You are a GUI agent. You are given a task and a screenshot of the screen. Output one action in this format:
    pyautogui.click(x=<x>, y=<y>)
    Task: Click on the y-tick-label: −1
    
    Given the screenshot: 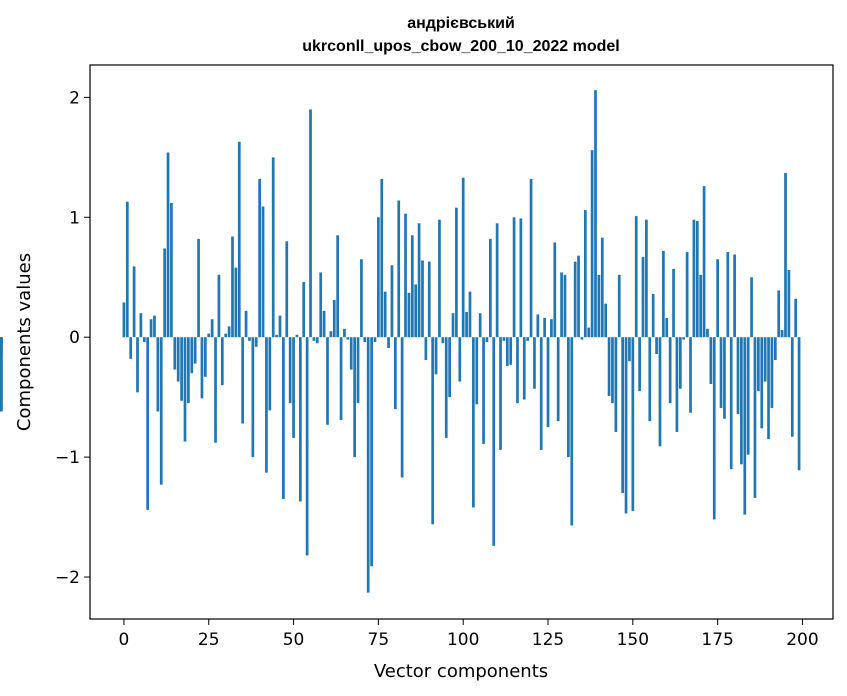 What is the action you would take?
    pyautogui.click(x=67, y=458)
    